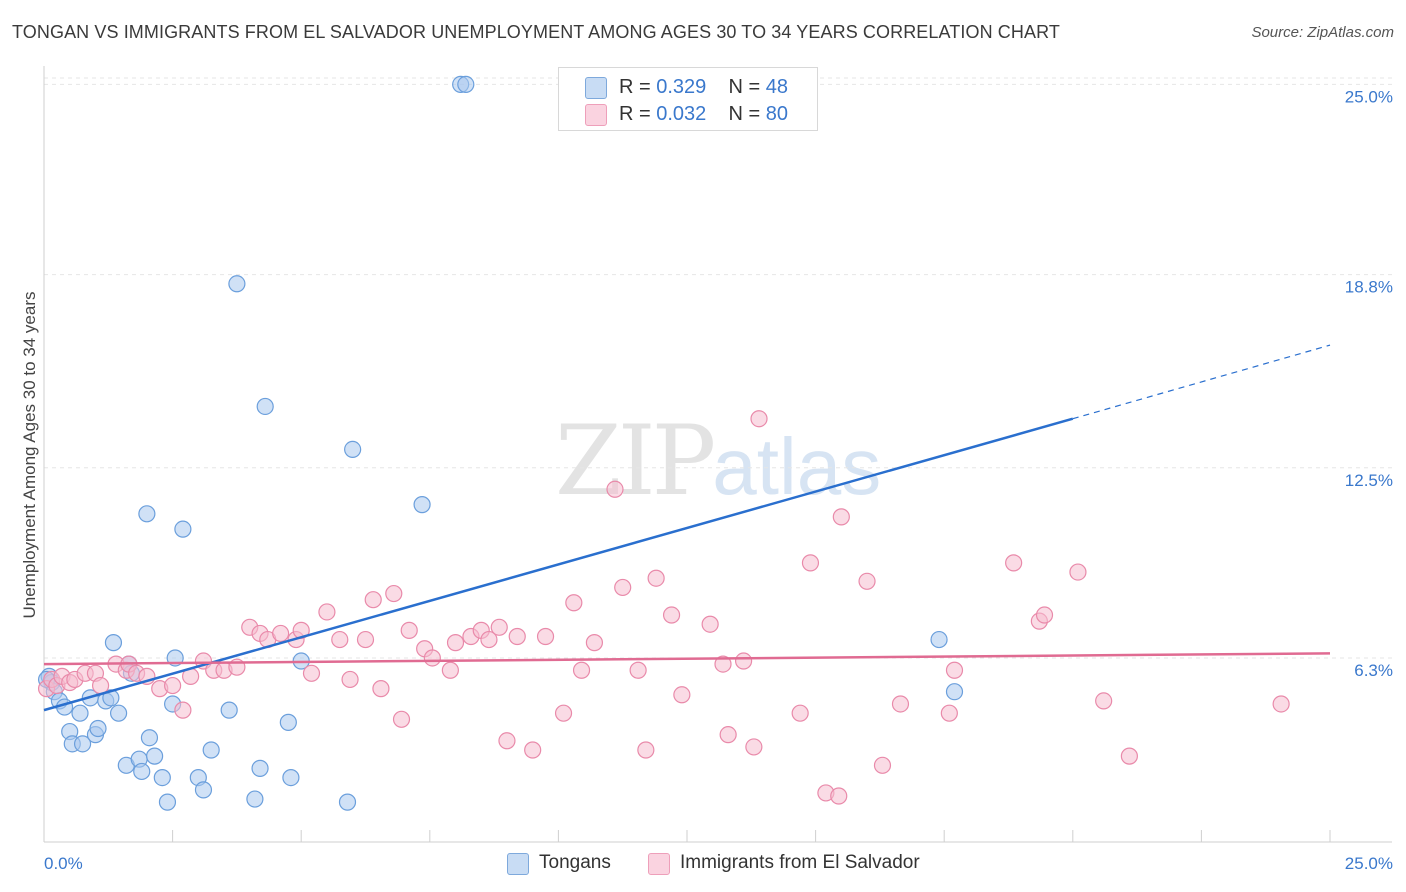  I want to click on legend-r-value: 0.329, so click(681, 87).